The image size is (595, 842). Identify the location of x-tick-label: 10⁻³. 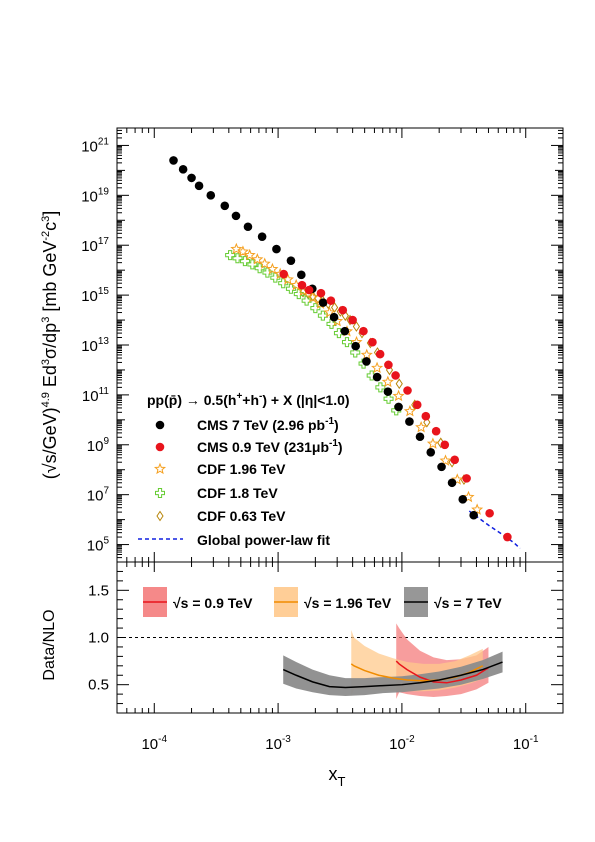
(278, 743).